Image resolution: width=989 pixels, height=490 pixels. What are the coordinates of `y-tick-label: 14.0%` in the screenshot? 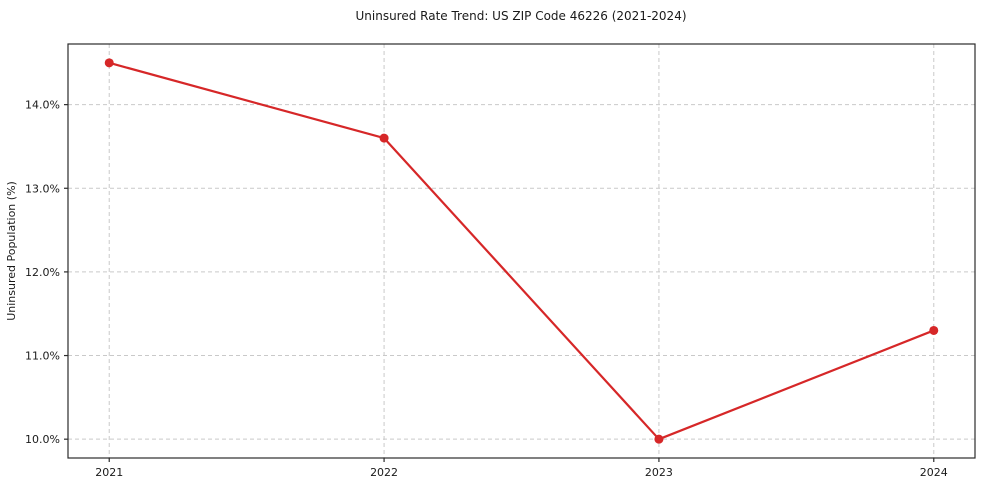 It's located at (42, 105).